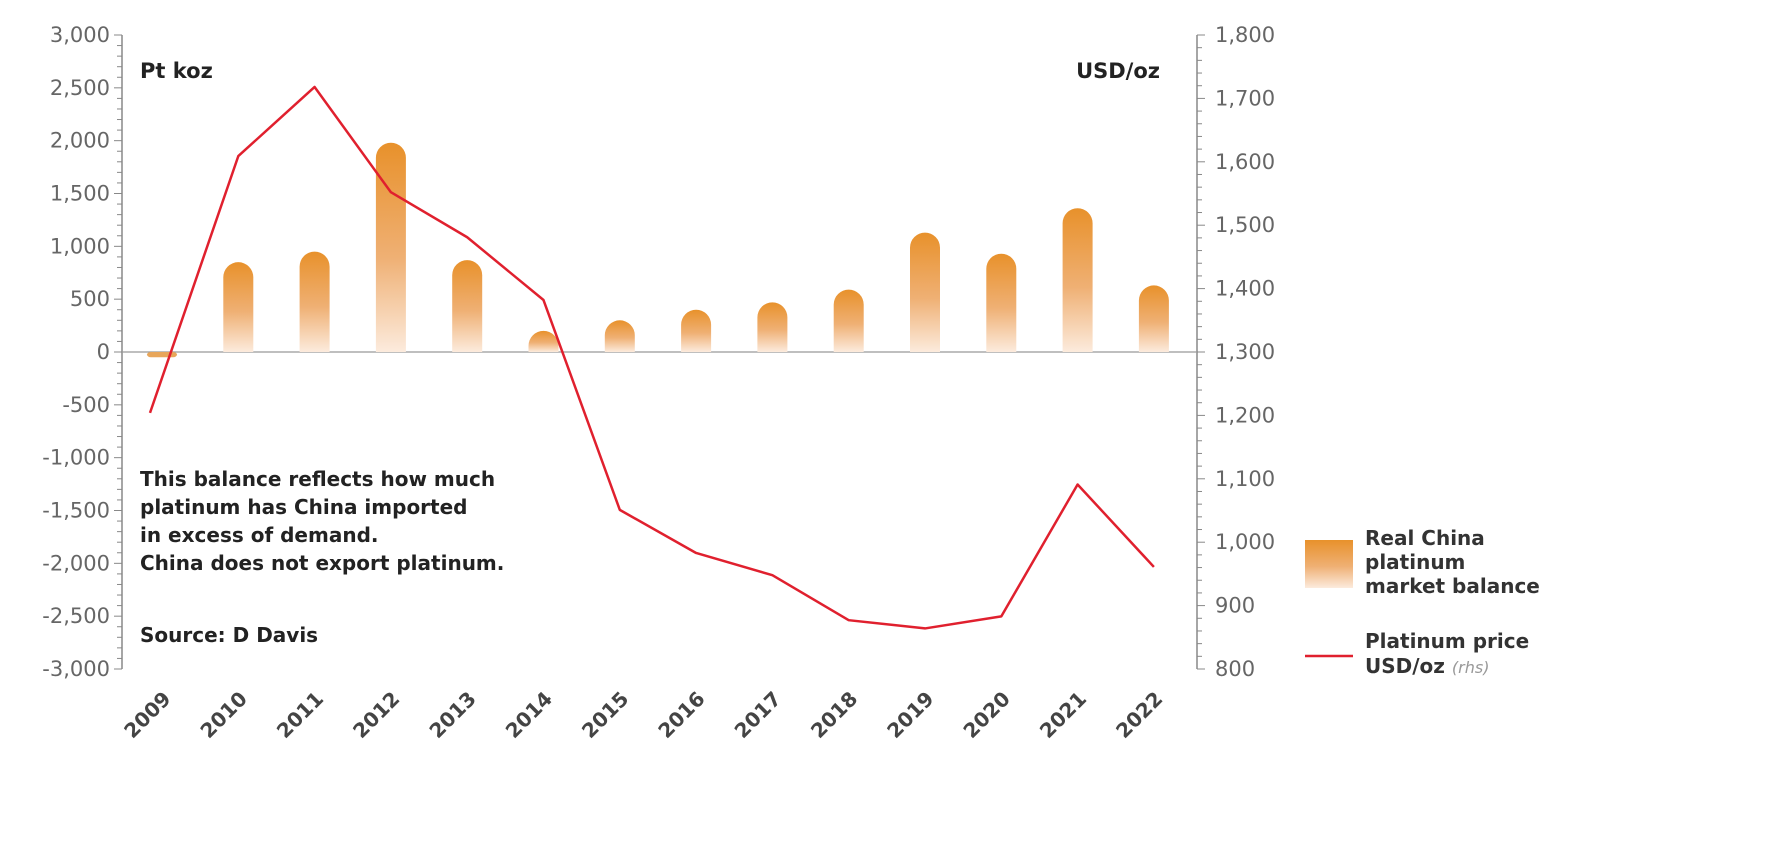 This screenshot has width=1788, height=852. Describe the element at coordinates (80, 246) in the screenshot. I see `left-tick-label: 1,000` at that location.